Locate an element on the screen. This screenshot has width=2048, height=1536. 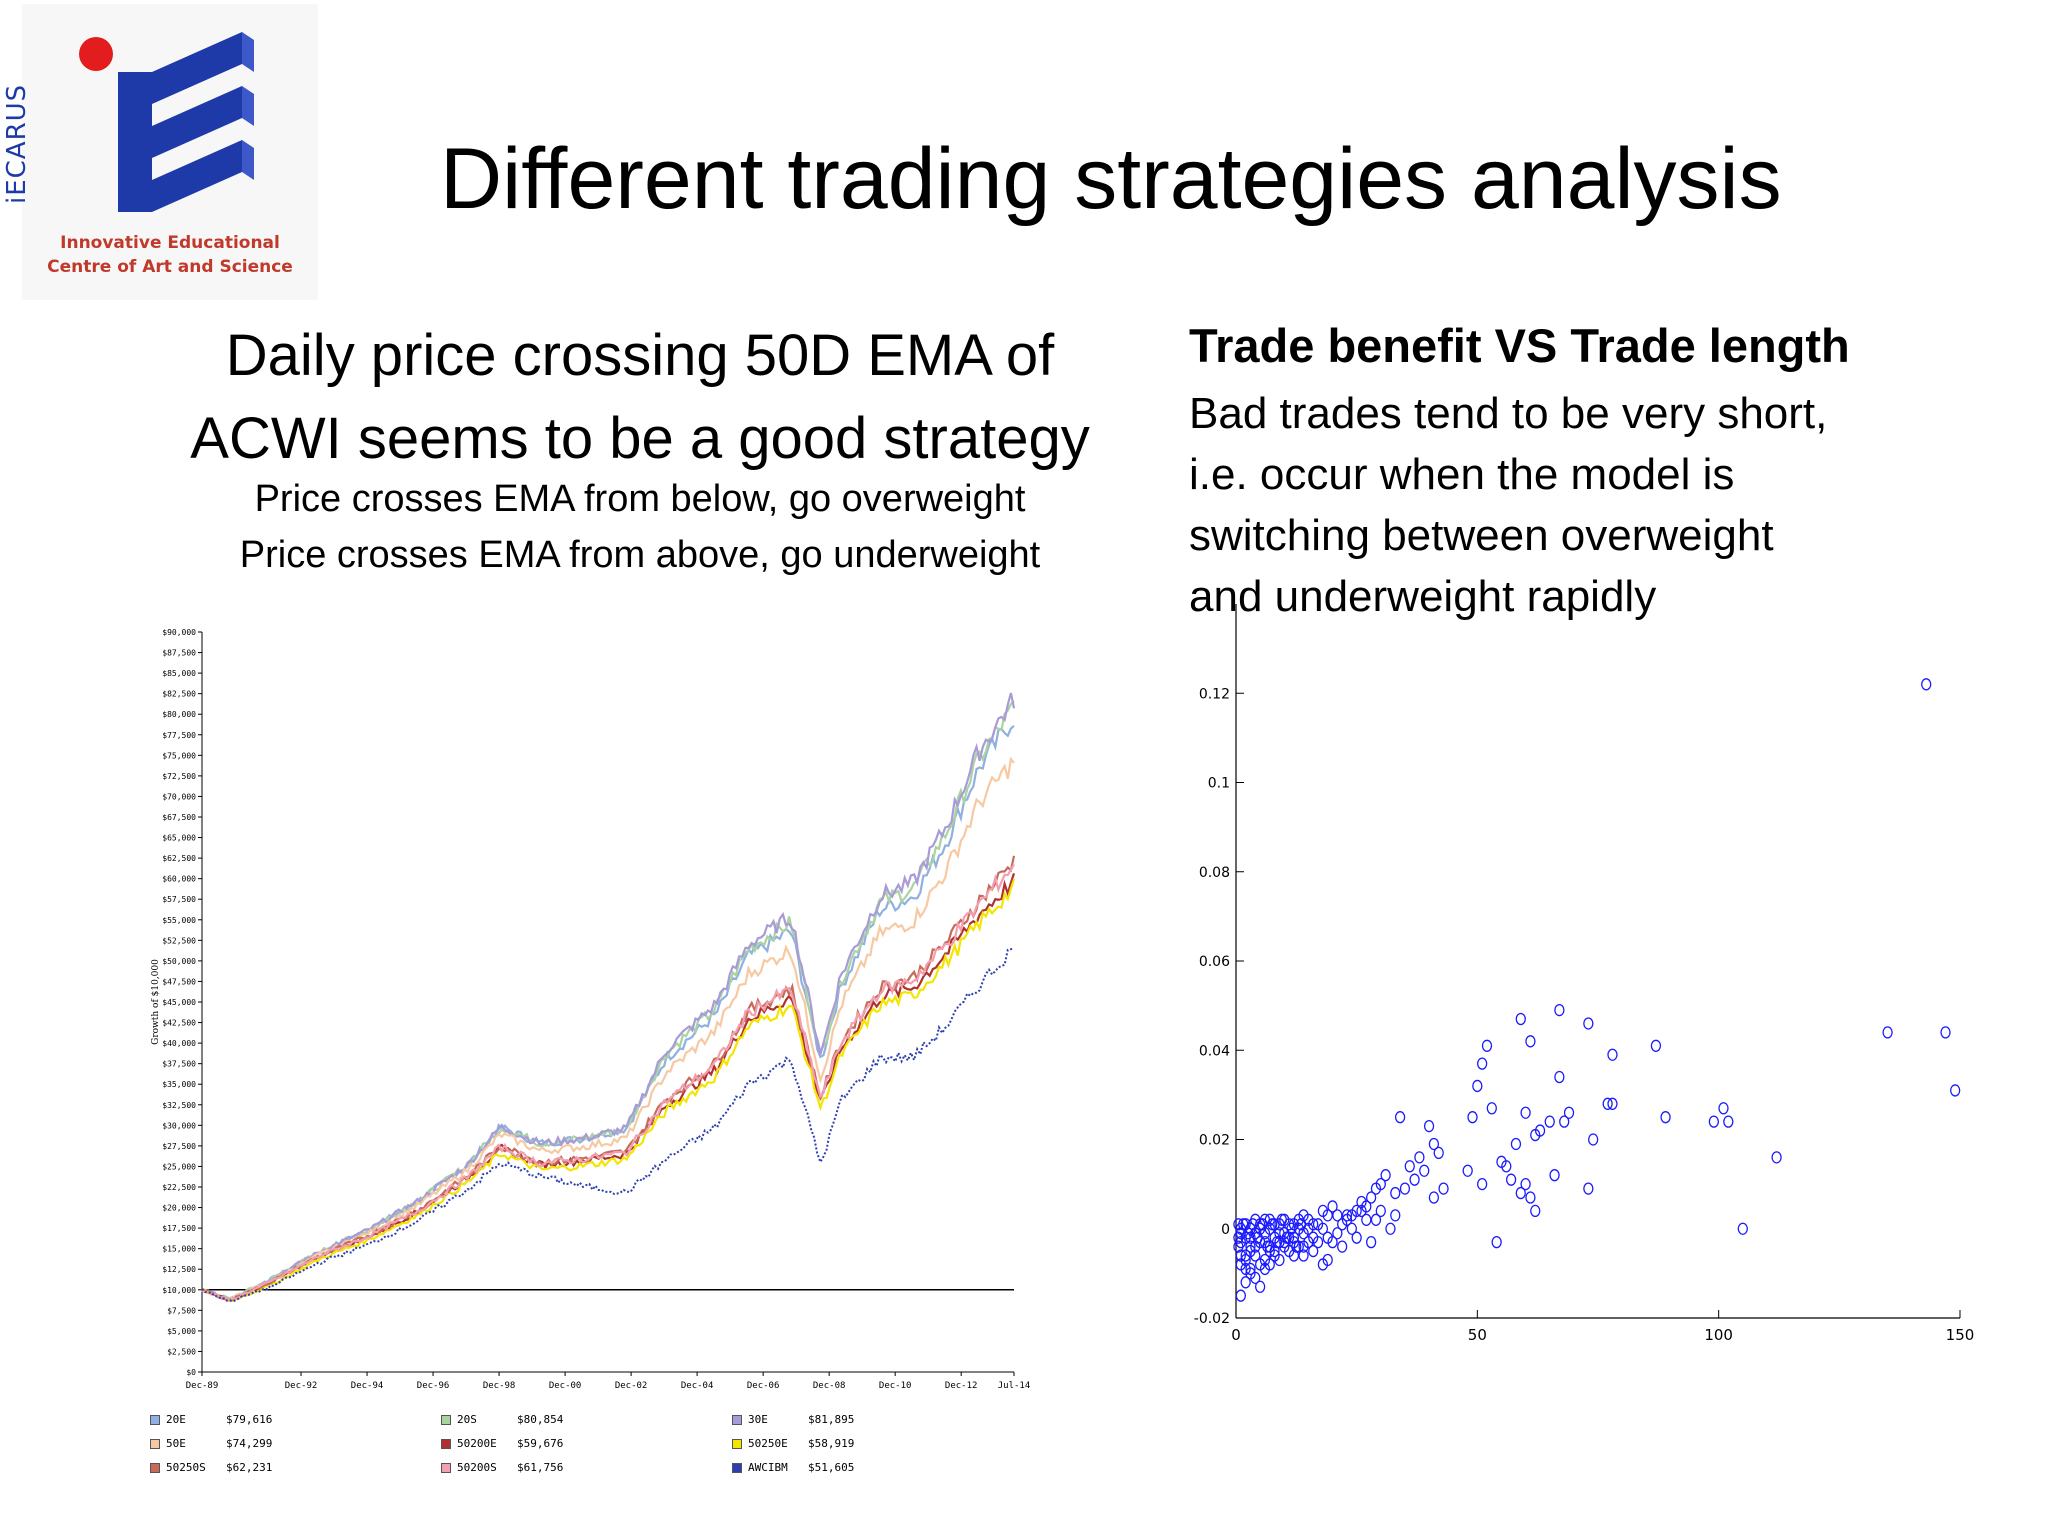
y-tick-label: $67,500 is located at coordinates (179, 817).